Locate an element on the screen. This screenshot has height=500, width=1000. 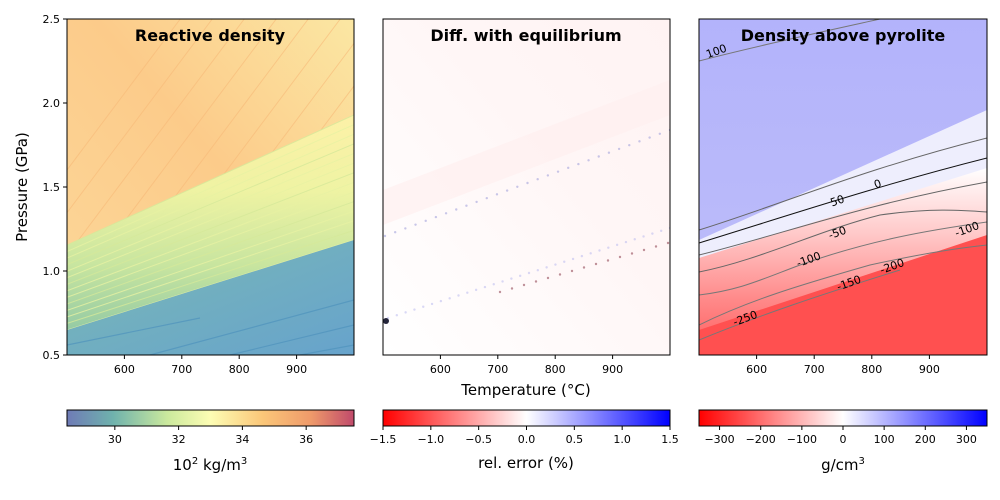
colorbar-gradient is located at coordinates (526, 418).